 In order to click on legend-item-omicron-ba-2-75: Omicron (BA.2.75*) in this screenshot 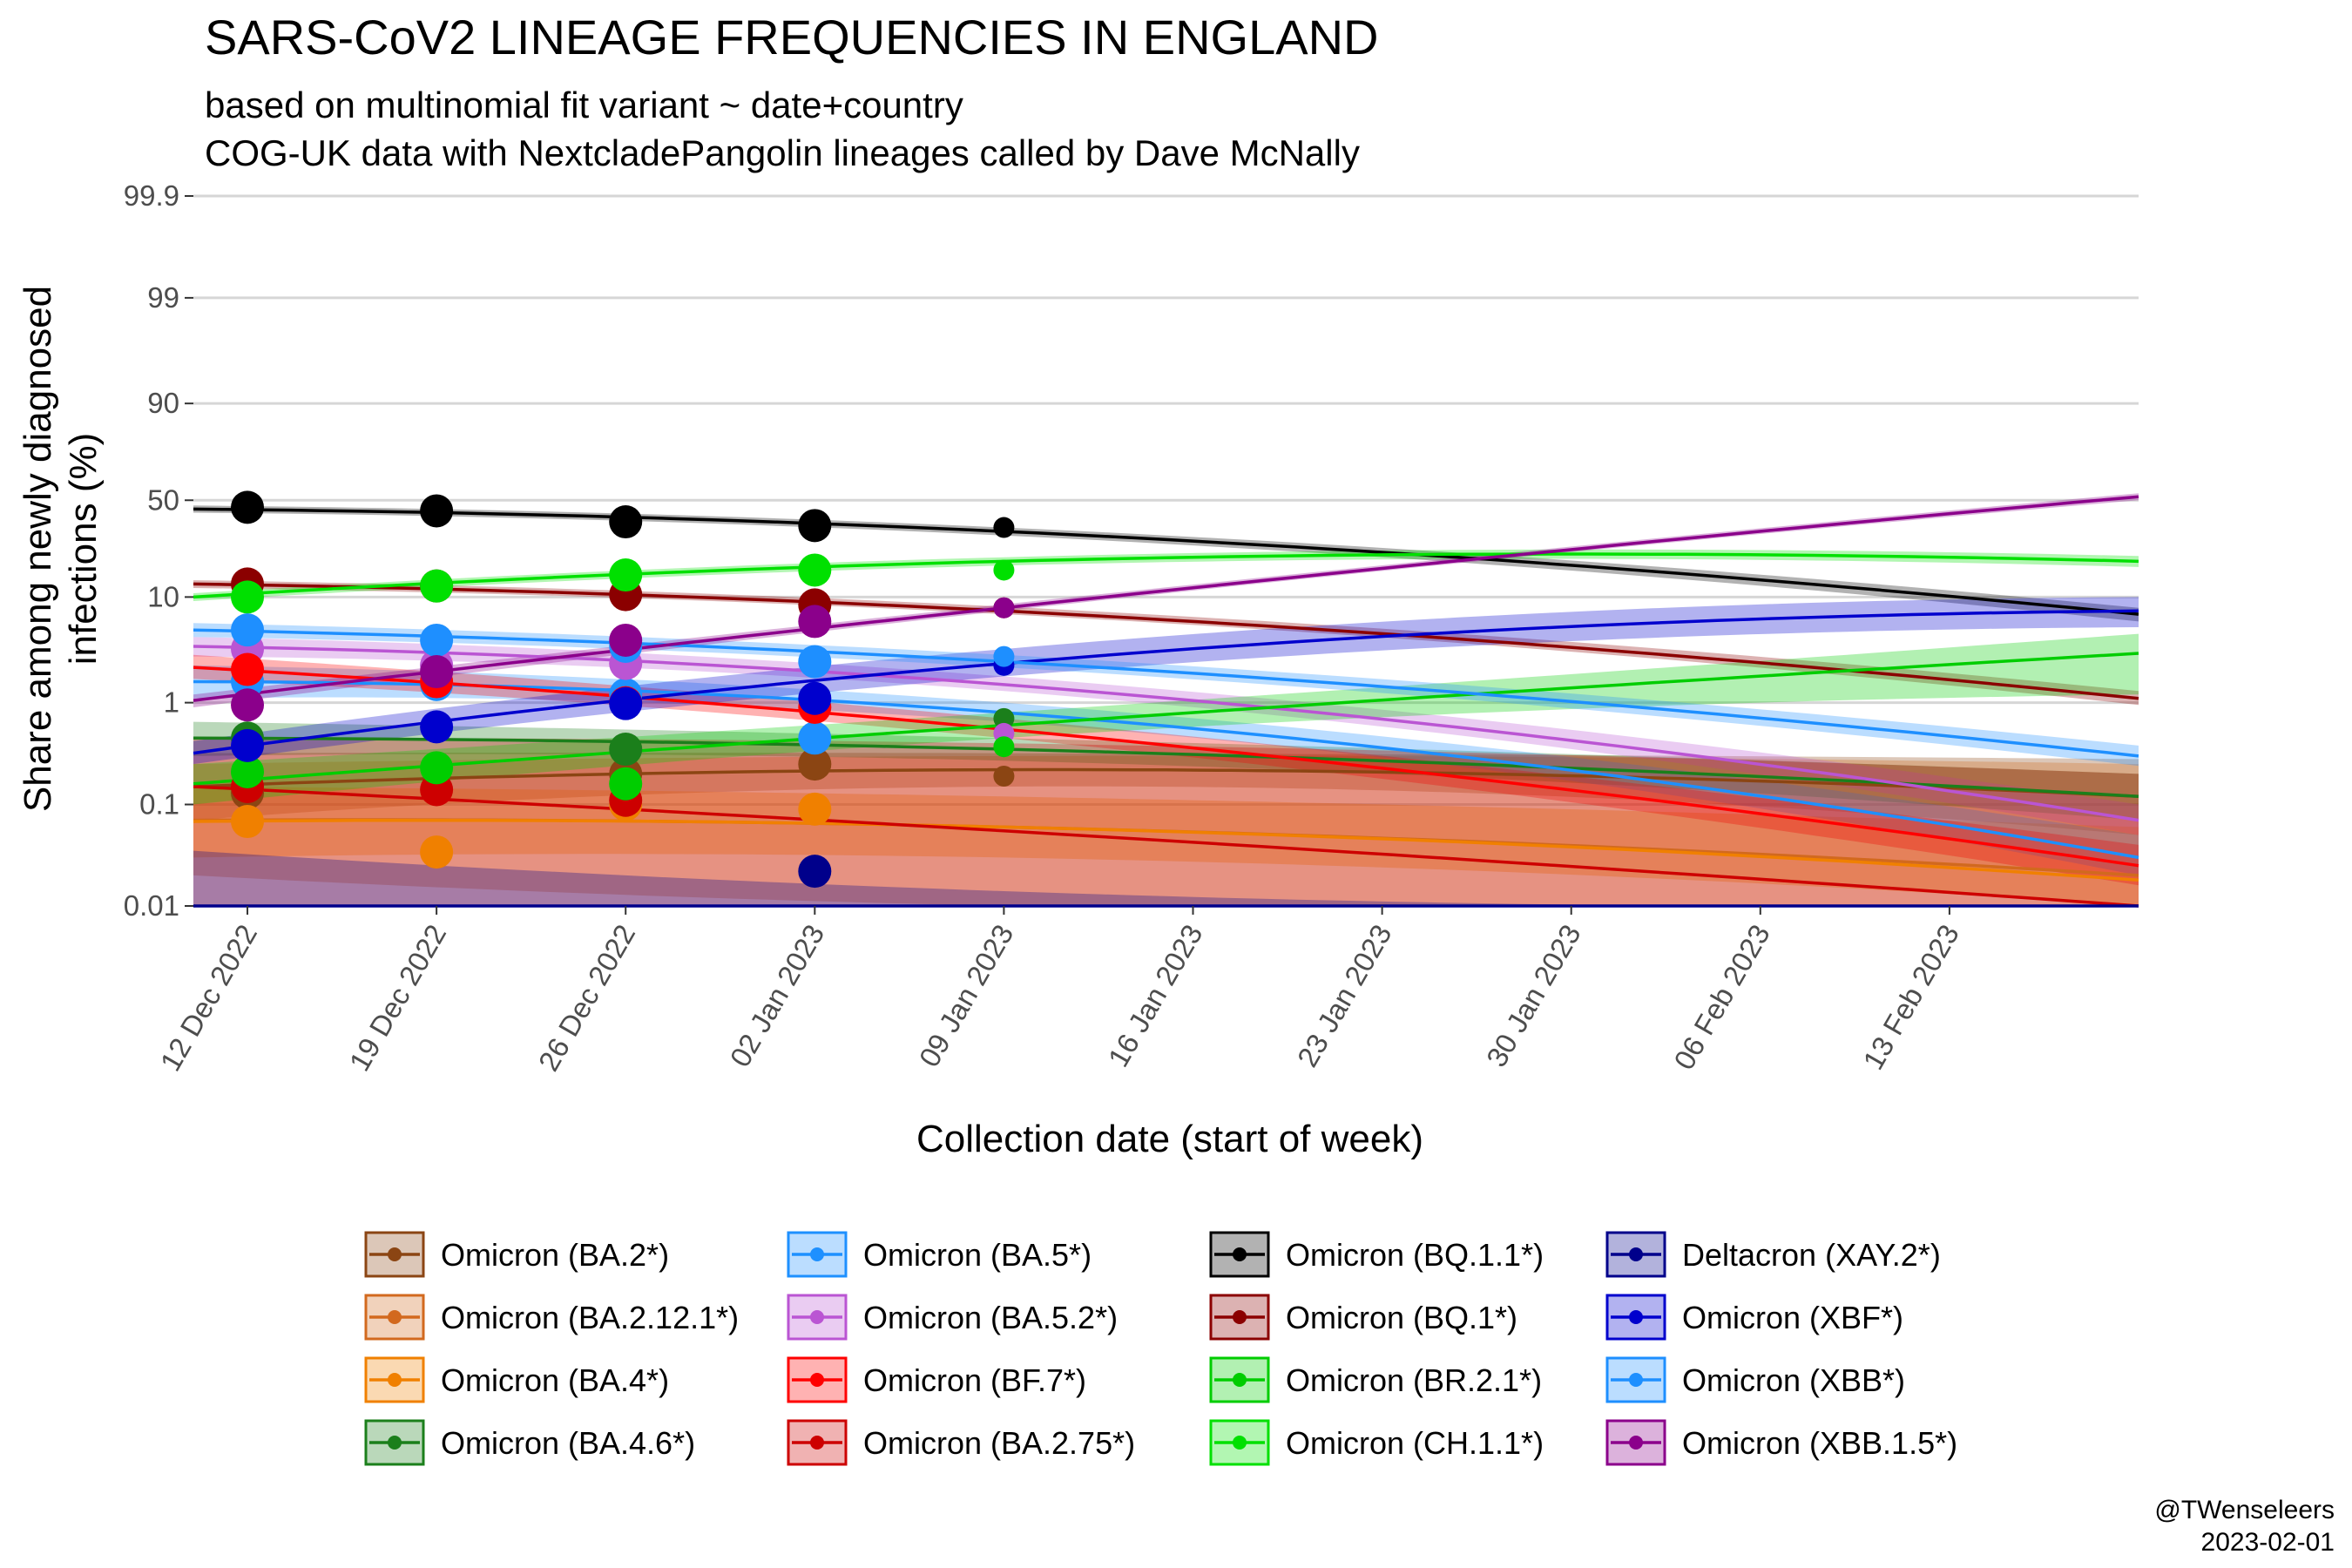, I will do `click(961, 1442)`.